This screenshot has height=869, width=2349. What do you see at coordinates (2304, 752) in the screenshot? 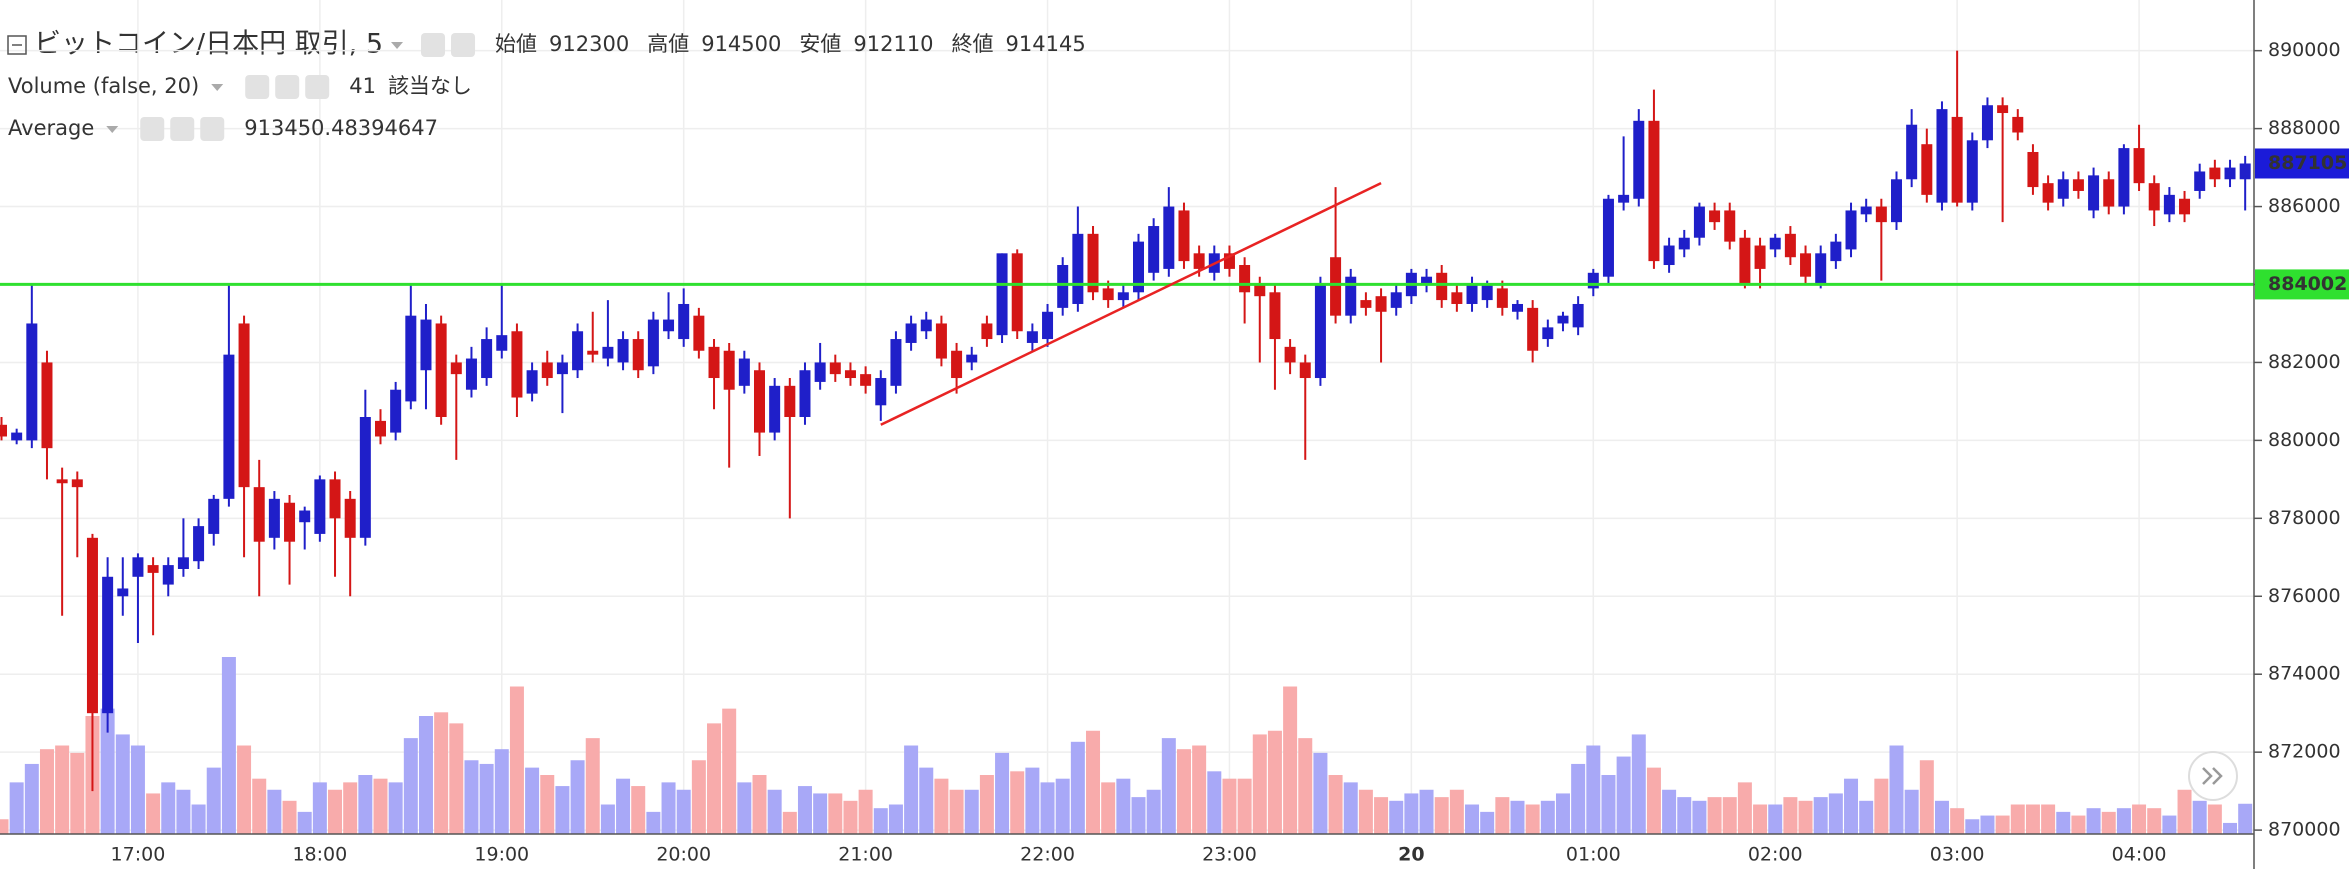
I see `y-tick-label: 872000` at bounding box center [2304, 752].